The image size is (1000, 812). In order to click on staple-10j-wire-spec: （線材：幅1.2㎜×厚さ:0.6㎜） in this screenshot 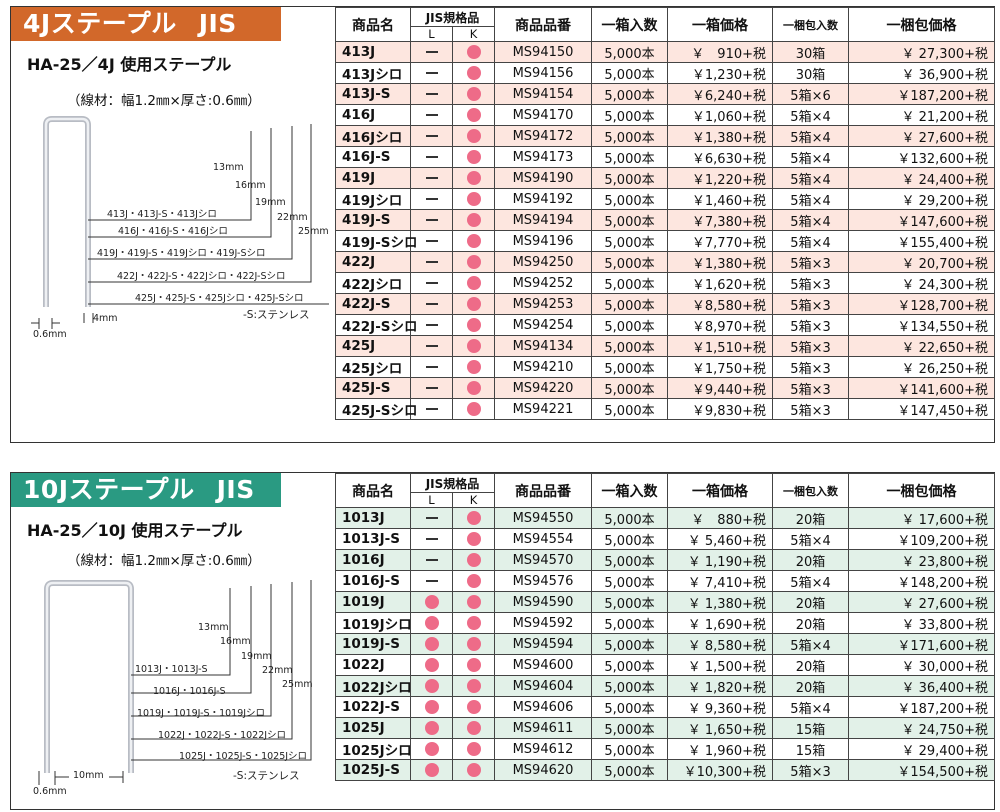, I will do `click(164, 561)`.